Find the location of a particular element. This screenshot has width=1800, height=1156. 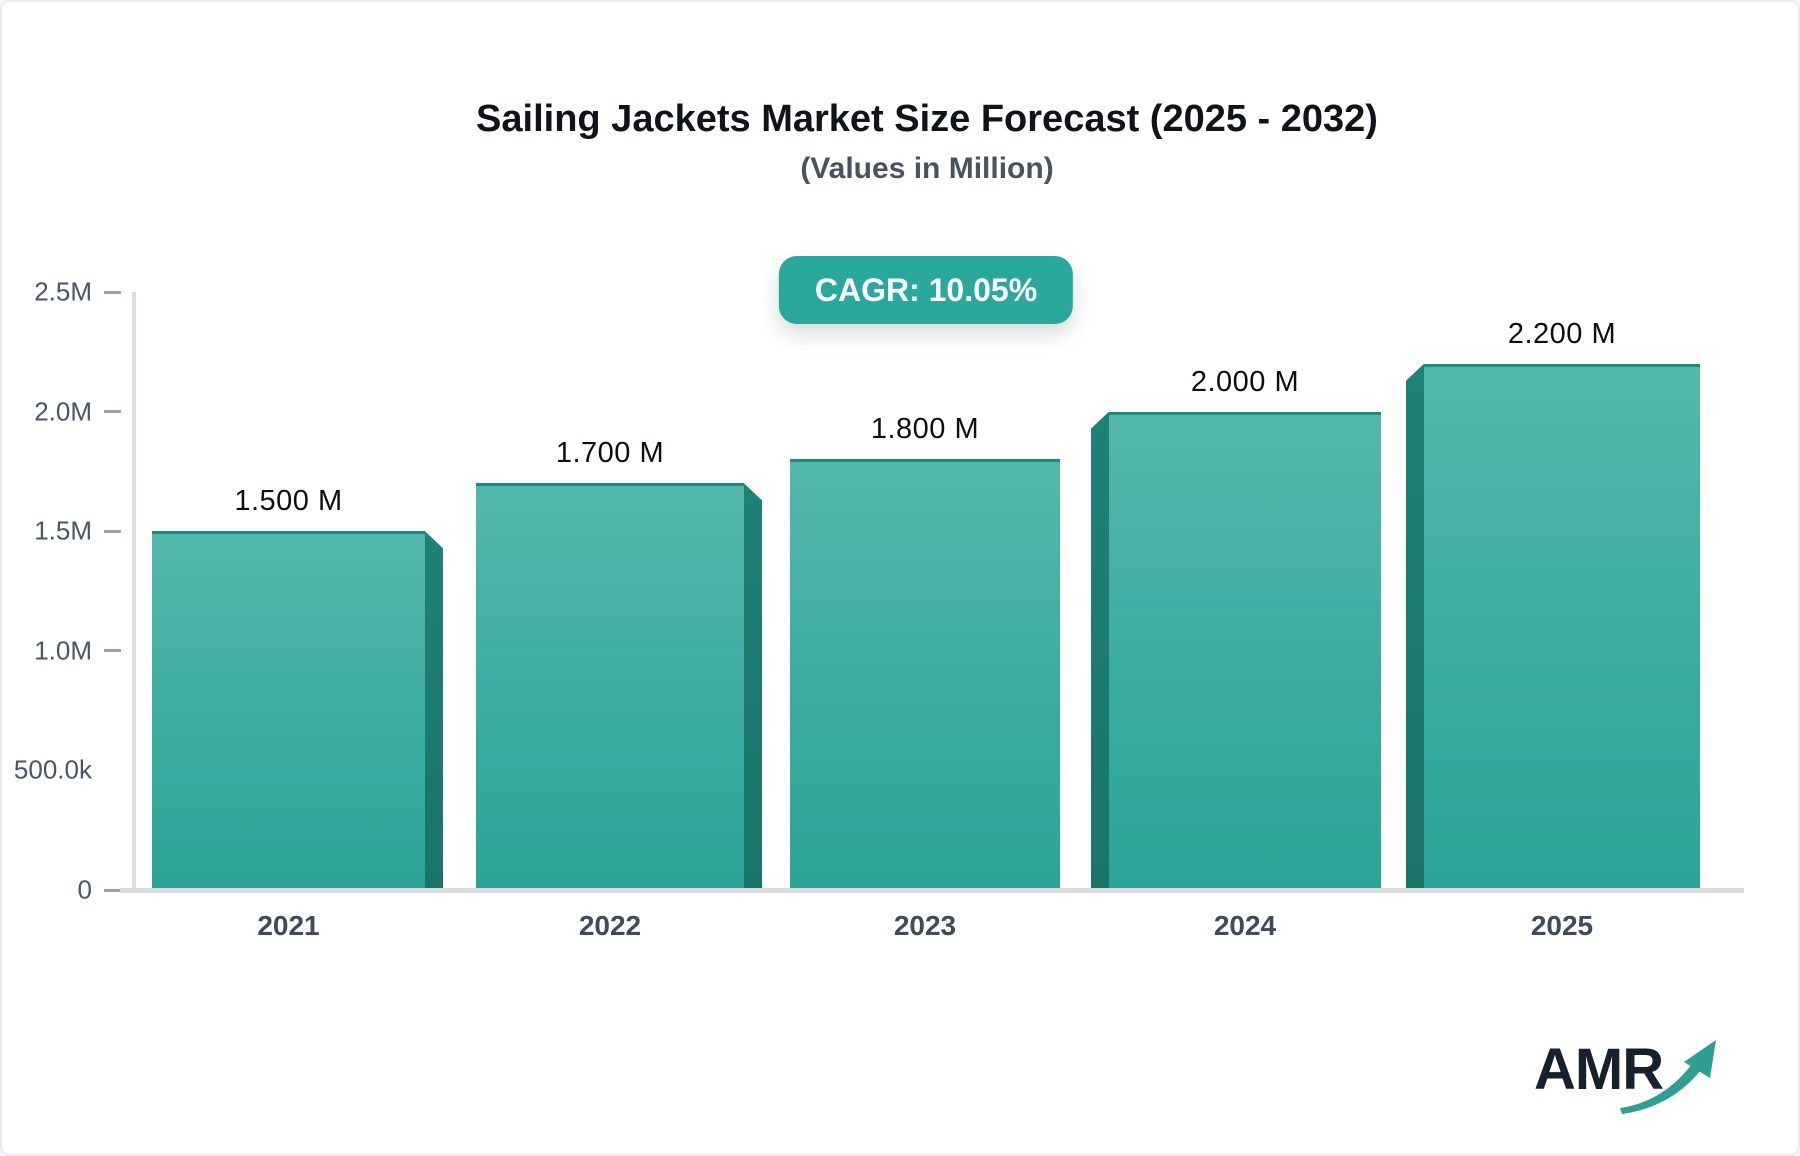

growth-arrow-icon is located at coordinates (1668, 1077).